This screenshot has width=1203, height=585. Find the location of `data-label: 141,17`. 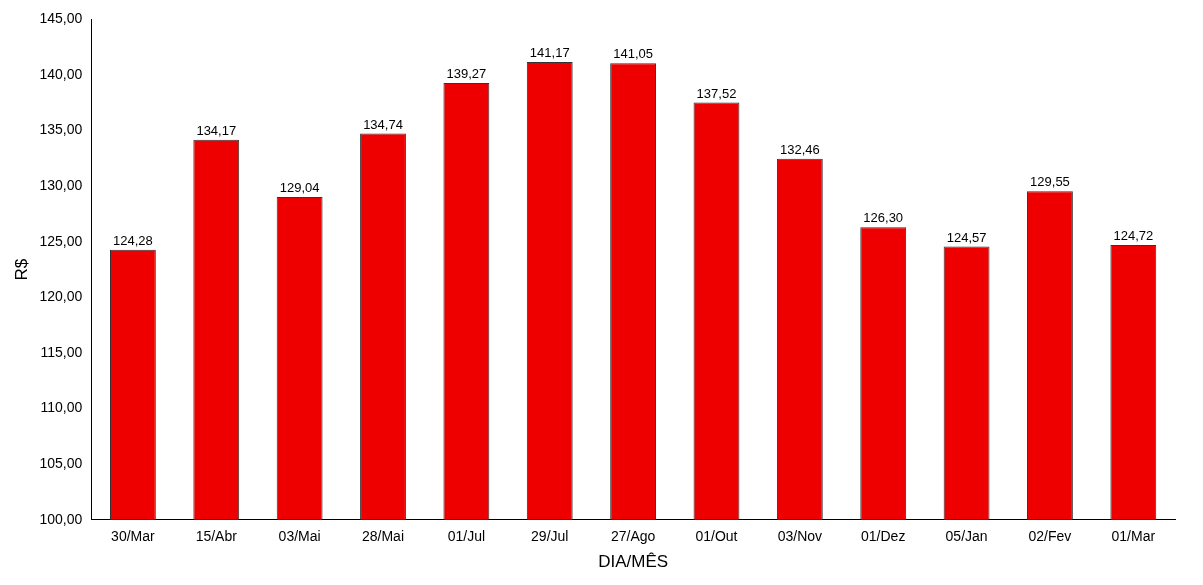

data-label: 141,17 is located at coordinates (549, 53).